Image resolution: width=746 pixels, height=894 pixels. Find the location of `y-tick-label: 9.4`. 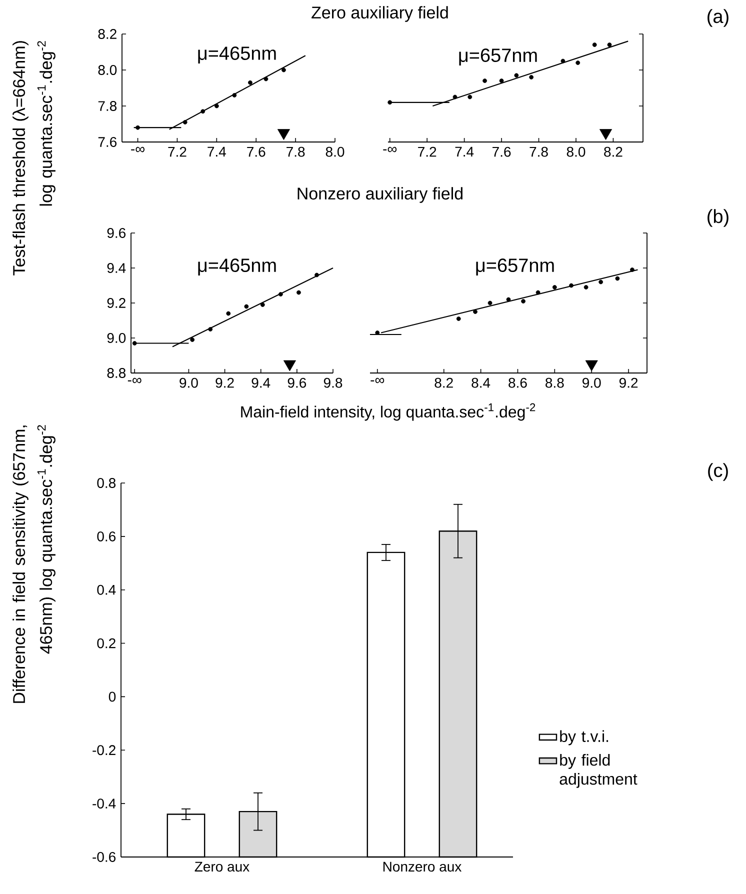

y-tick-label: 9.4 is located at coordinates (116, 268).